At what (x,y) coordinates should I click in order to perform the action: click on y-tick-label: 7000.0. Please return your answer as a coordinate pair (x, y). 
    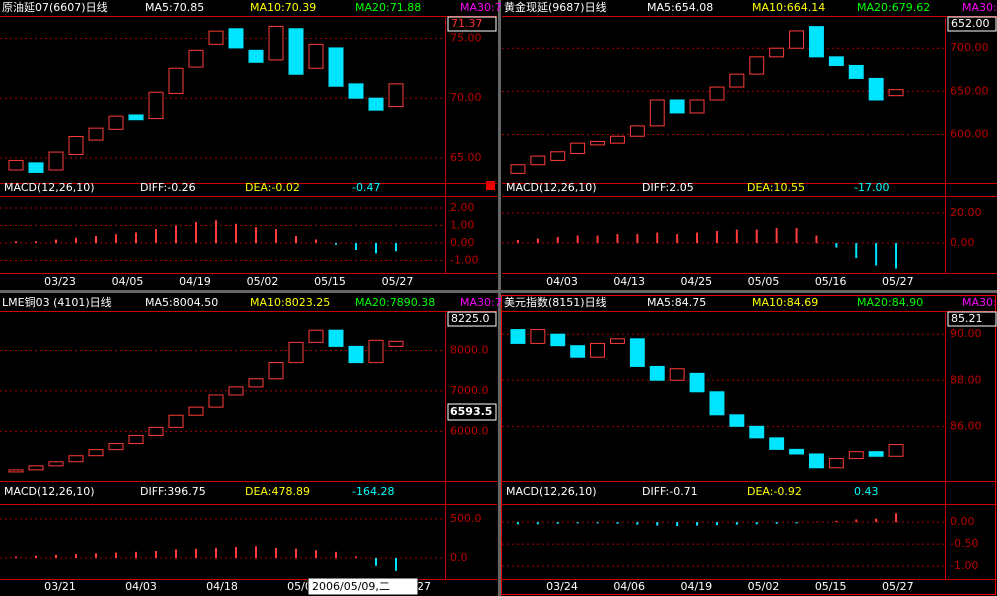
    Looking at the image, I should click on (469, 390).